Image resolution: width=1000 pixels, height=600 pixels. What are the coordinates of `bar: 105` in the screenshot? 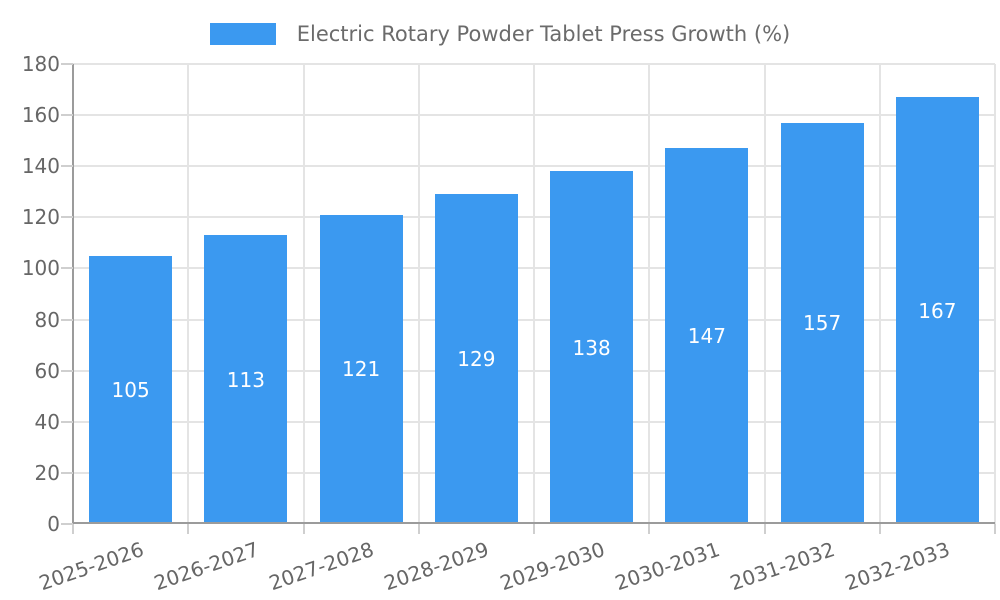 It's located at (131, 389).